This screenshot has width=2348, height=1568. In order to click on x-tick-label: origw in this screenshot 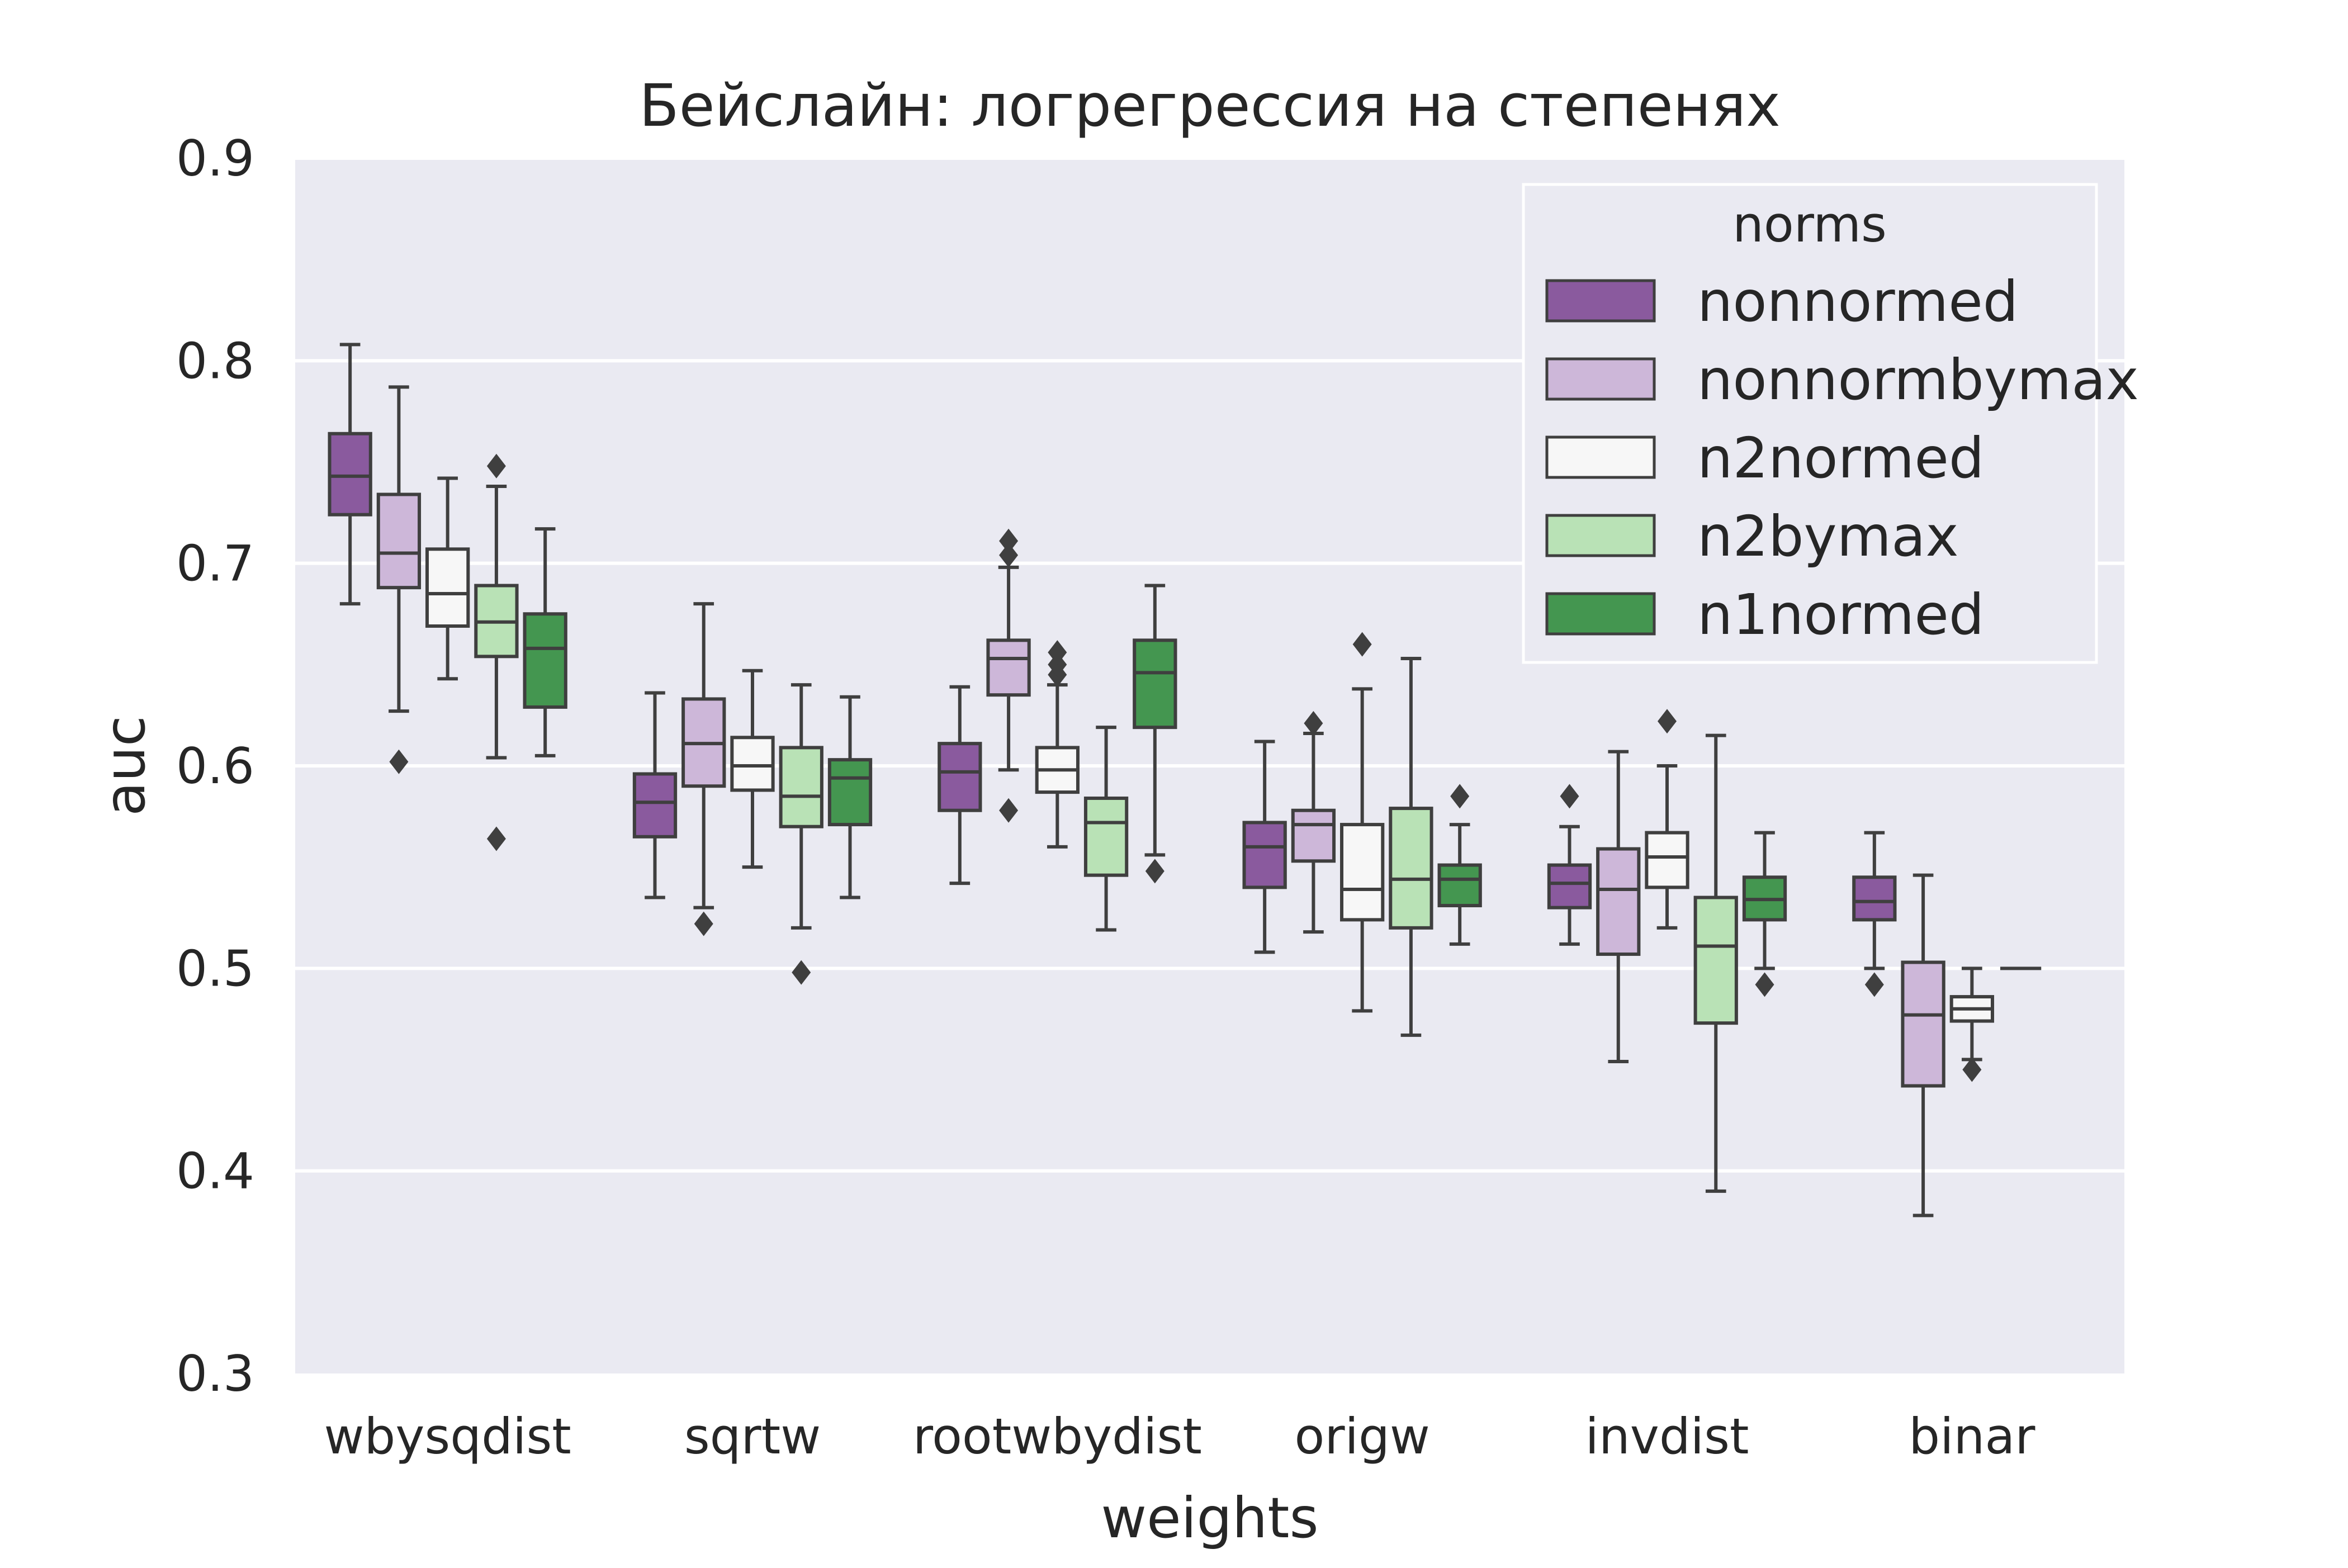, I will do `click(1362, 1436)`.